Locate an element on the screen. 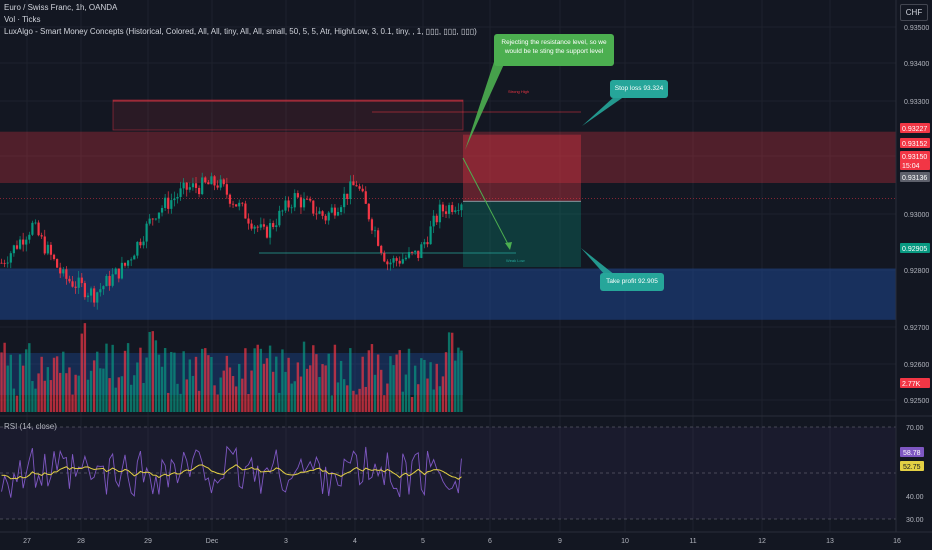 The image size is (932, 550). price-tick-label: 0.93300 is located at coordinates (916, 102).